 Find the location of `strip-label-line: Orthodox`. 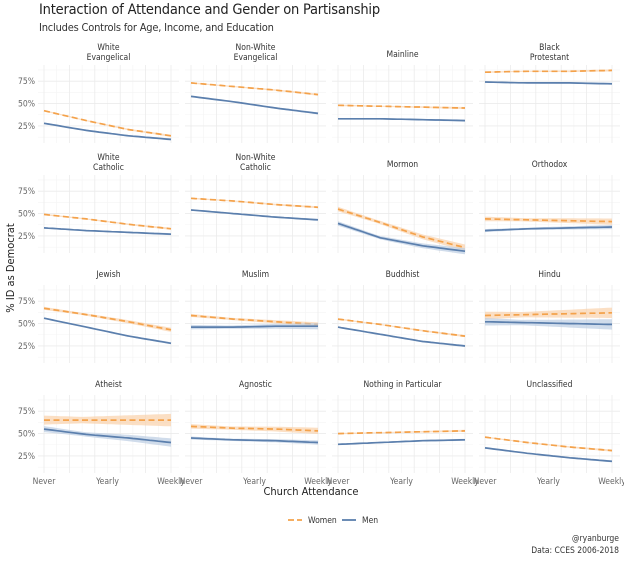

strip-label-line: Orthodox is located at coordinates (550, 165).